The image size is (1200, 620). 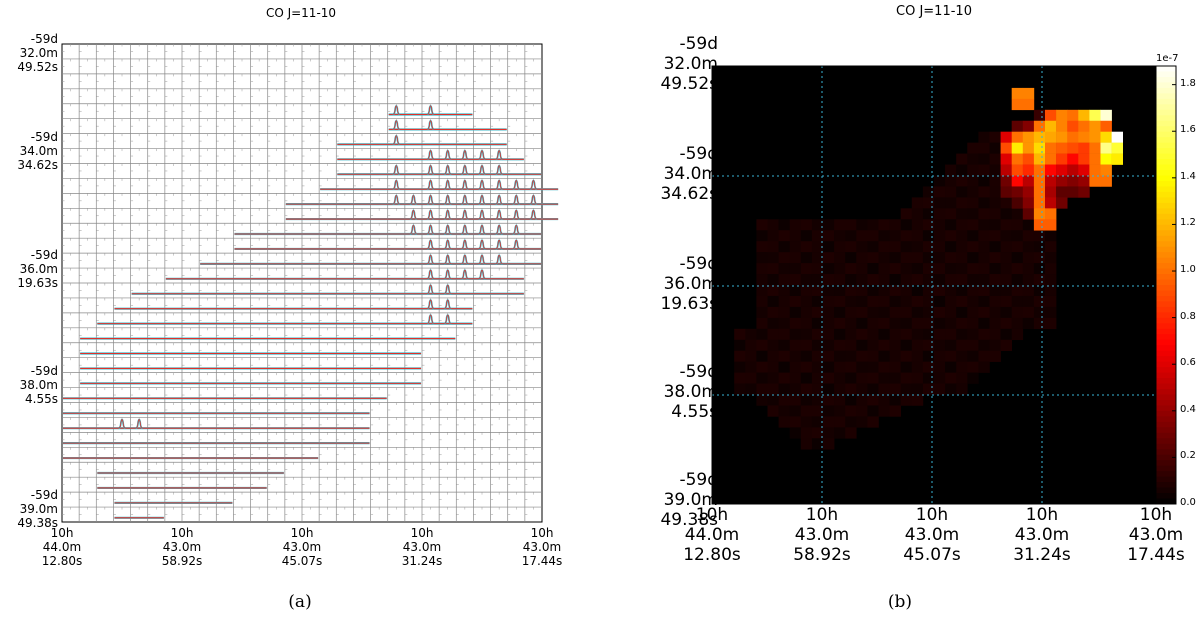 What do you see at coordinates (1167, 58) in the screenshot?
I see `colorbar-exponent-label: 1e-7` at bounding box center [1167, 58].